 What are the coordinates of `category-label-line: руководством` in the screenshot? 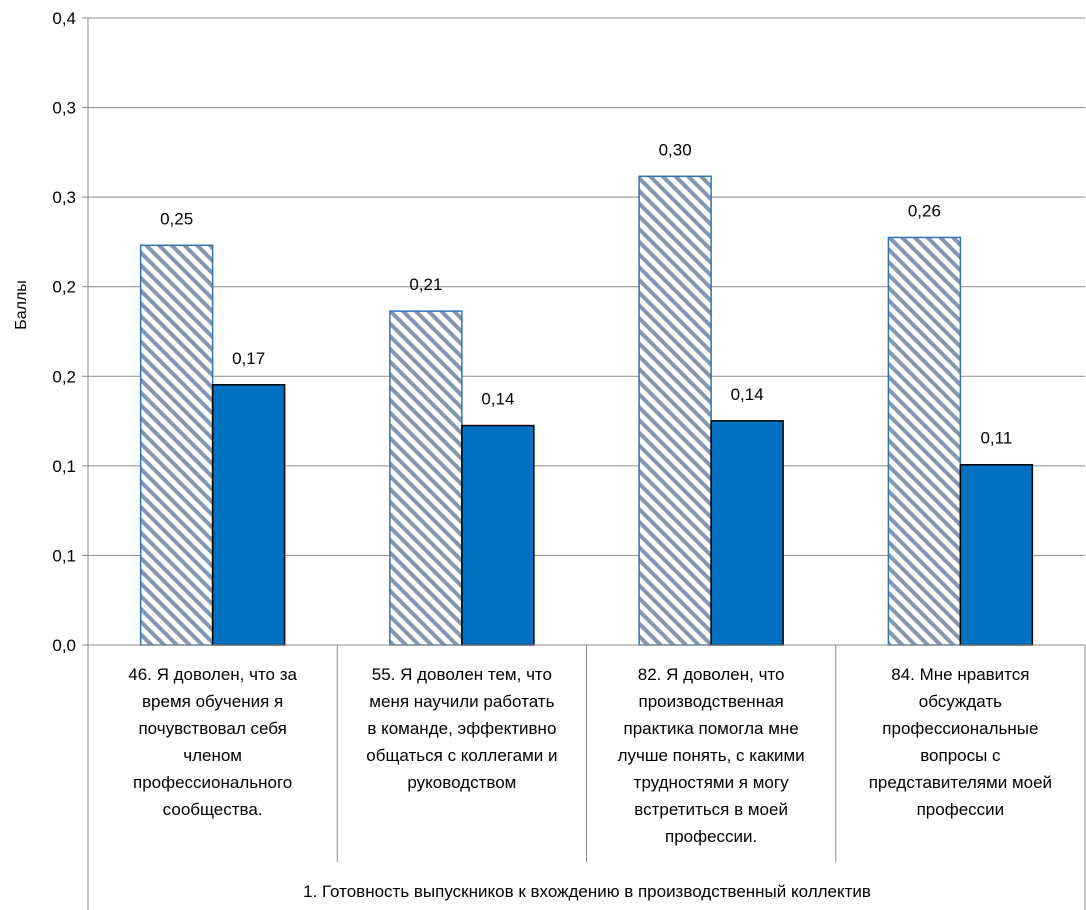 It's located at (461, 782).